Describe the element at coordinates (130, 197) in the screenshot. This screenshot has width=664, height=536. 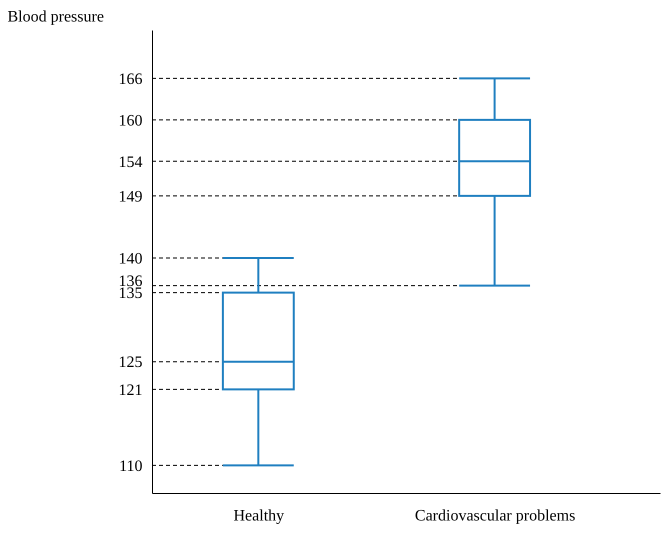
I see `y-tick-label: 149` at that location.